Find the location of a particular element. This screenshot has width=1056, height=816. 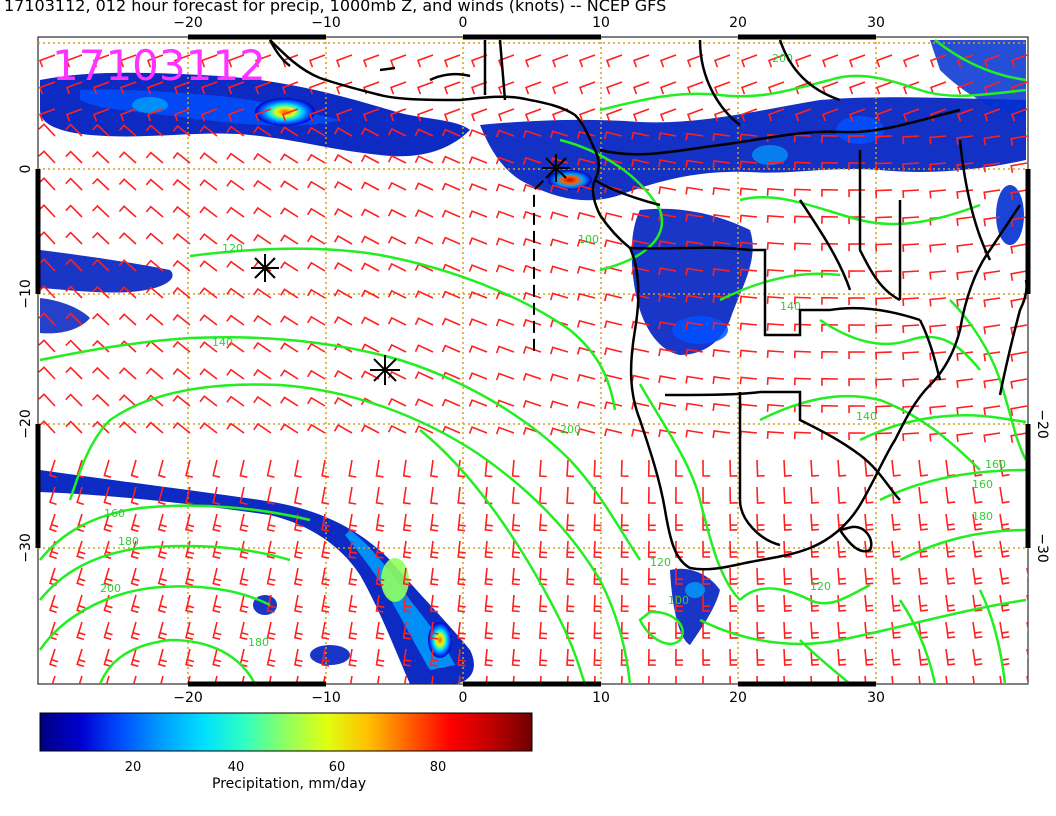

lon-tick-label: −20 is located at coordinates (188, 698).